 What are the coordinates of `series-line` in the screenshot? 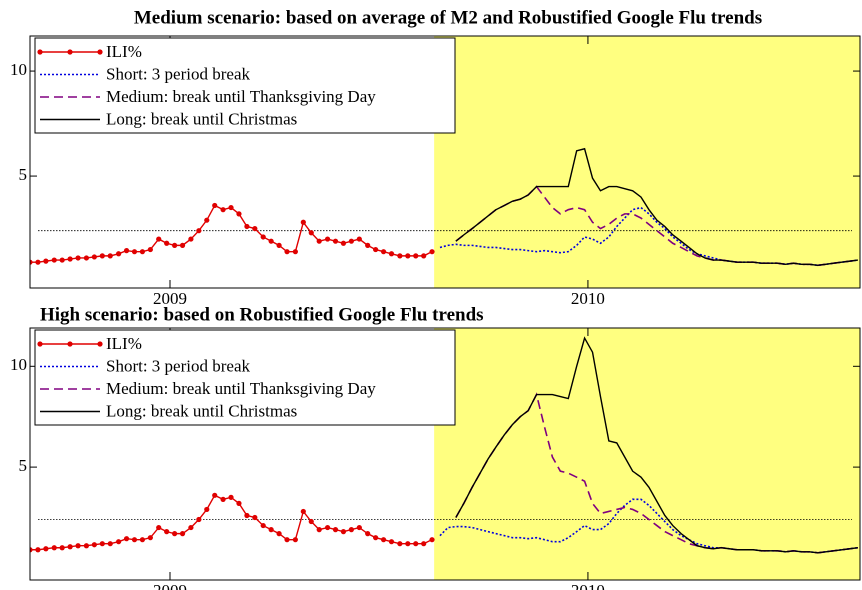 It's located at (657, 207).